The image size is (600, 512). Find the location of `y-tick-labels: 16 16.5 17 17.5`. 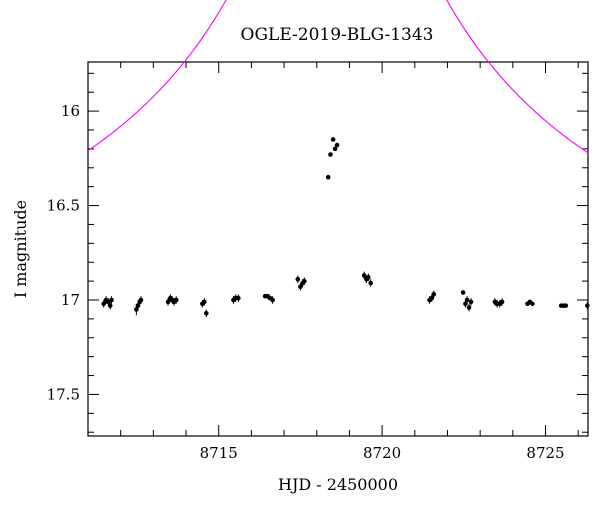

y-tick-labels: 16 16.5 17 17.5 is located at coordinates (63, 252).